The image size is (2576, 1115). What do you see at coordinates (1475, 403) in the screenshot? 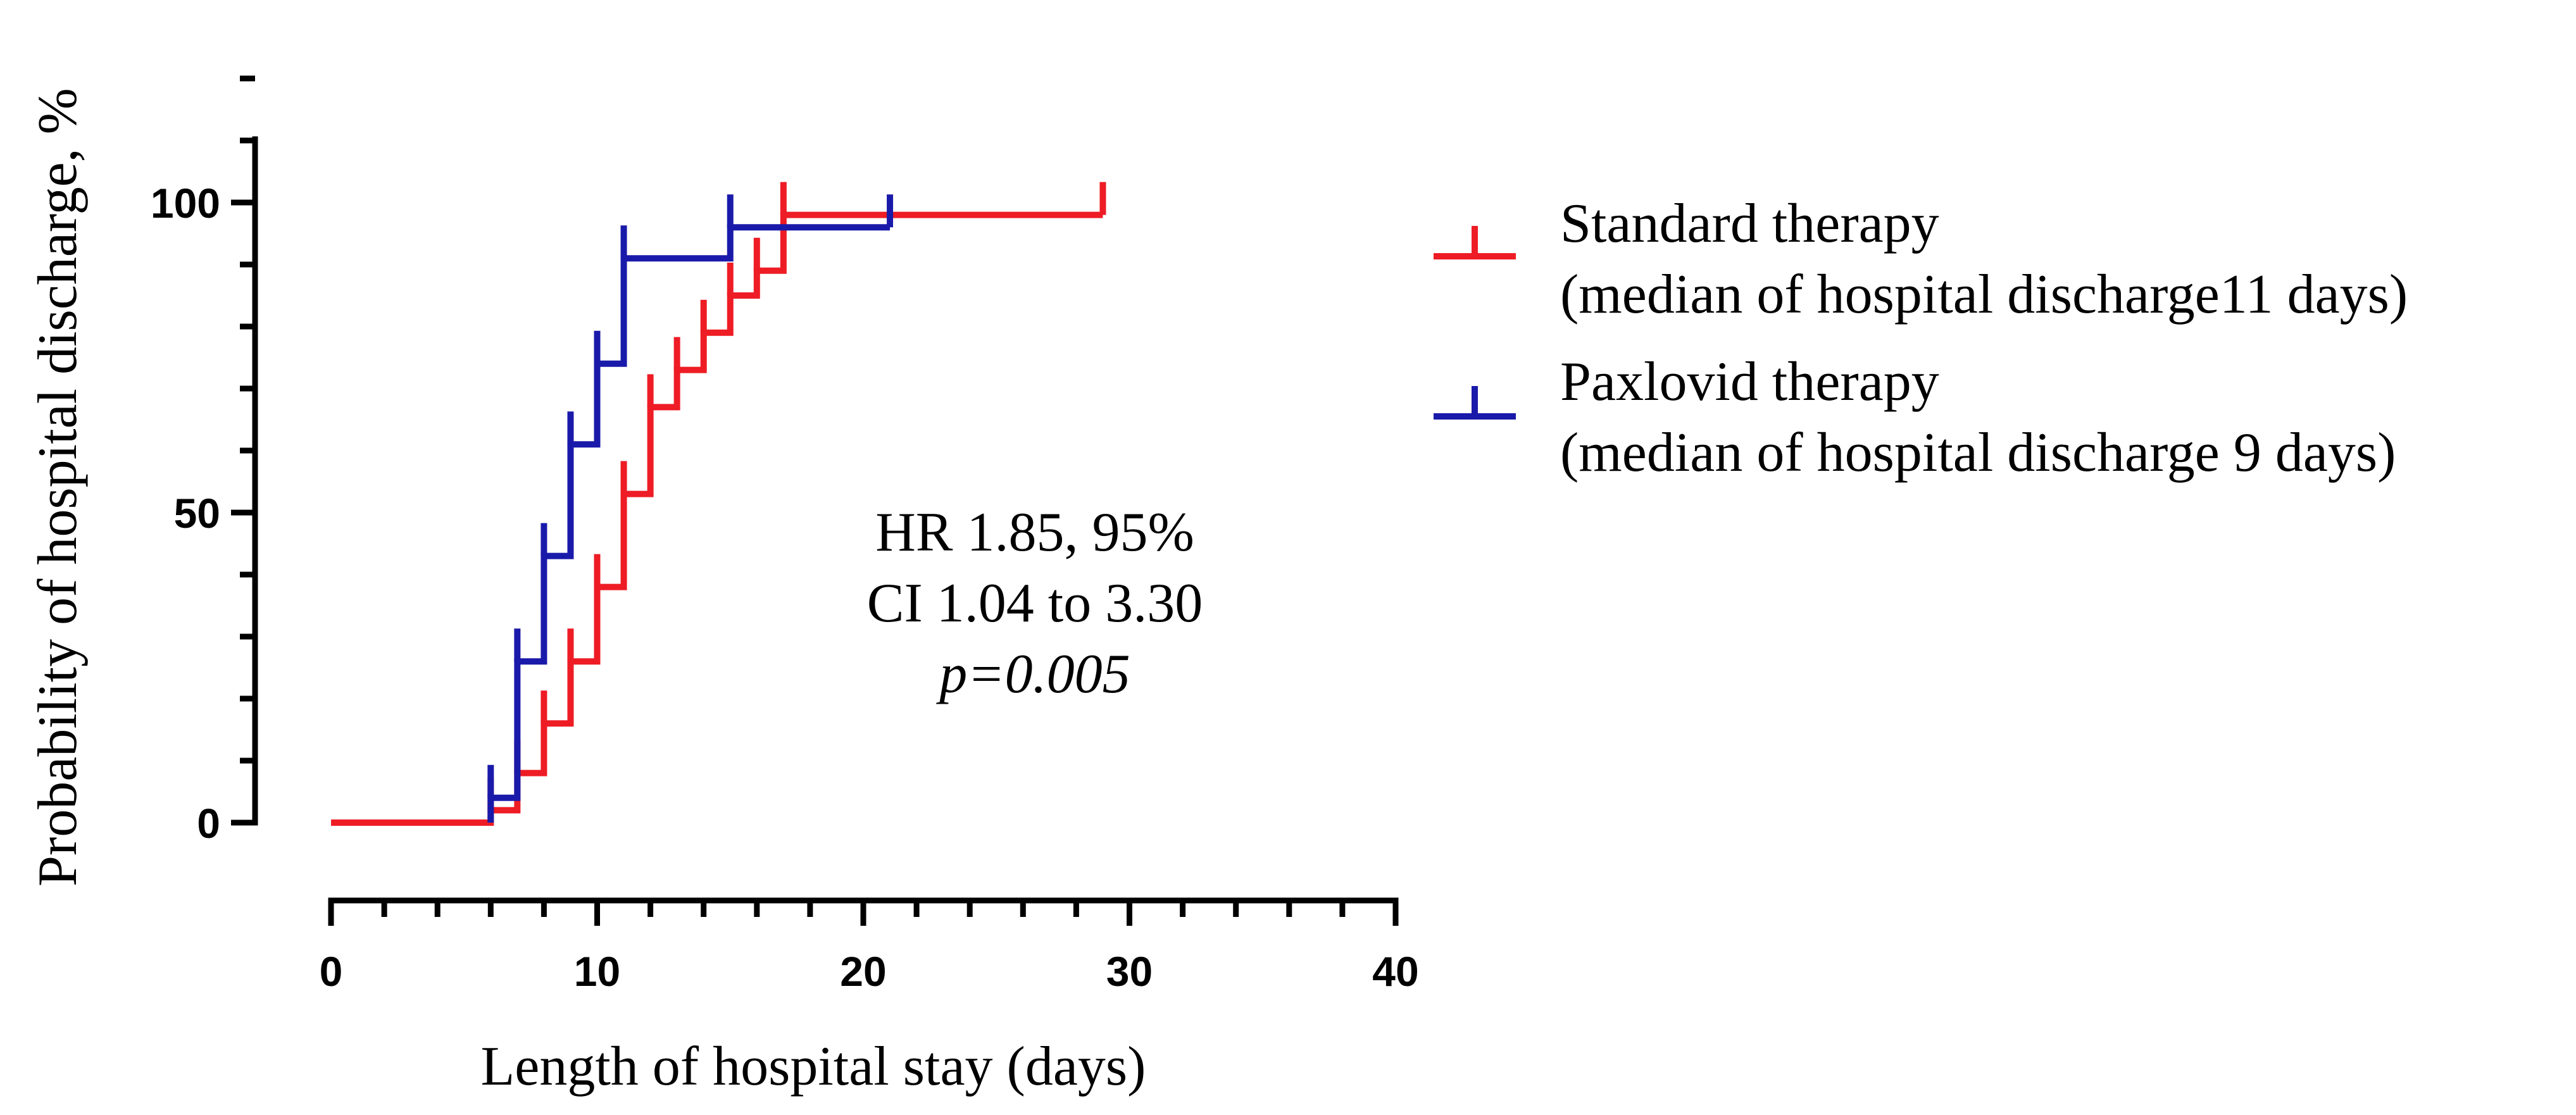
I see `legend-symbol-paxlovid` at bounding box center [1475, 403].